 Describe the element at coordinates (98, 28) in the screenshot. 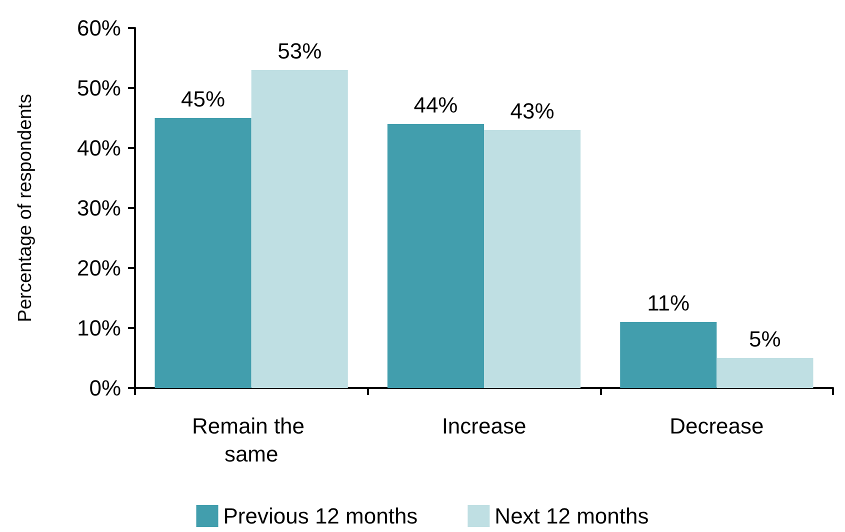

I see `y-tick-label: 60%` at that location.